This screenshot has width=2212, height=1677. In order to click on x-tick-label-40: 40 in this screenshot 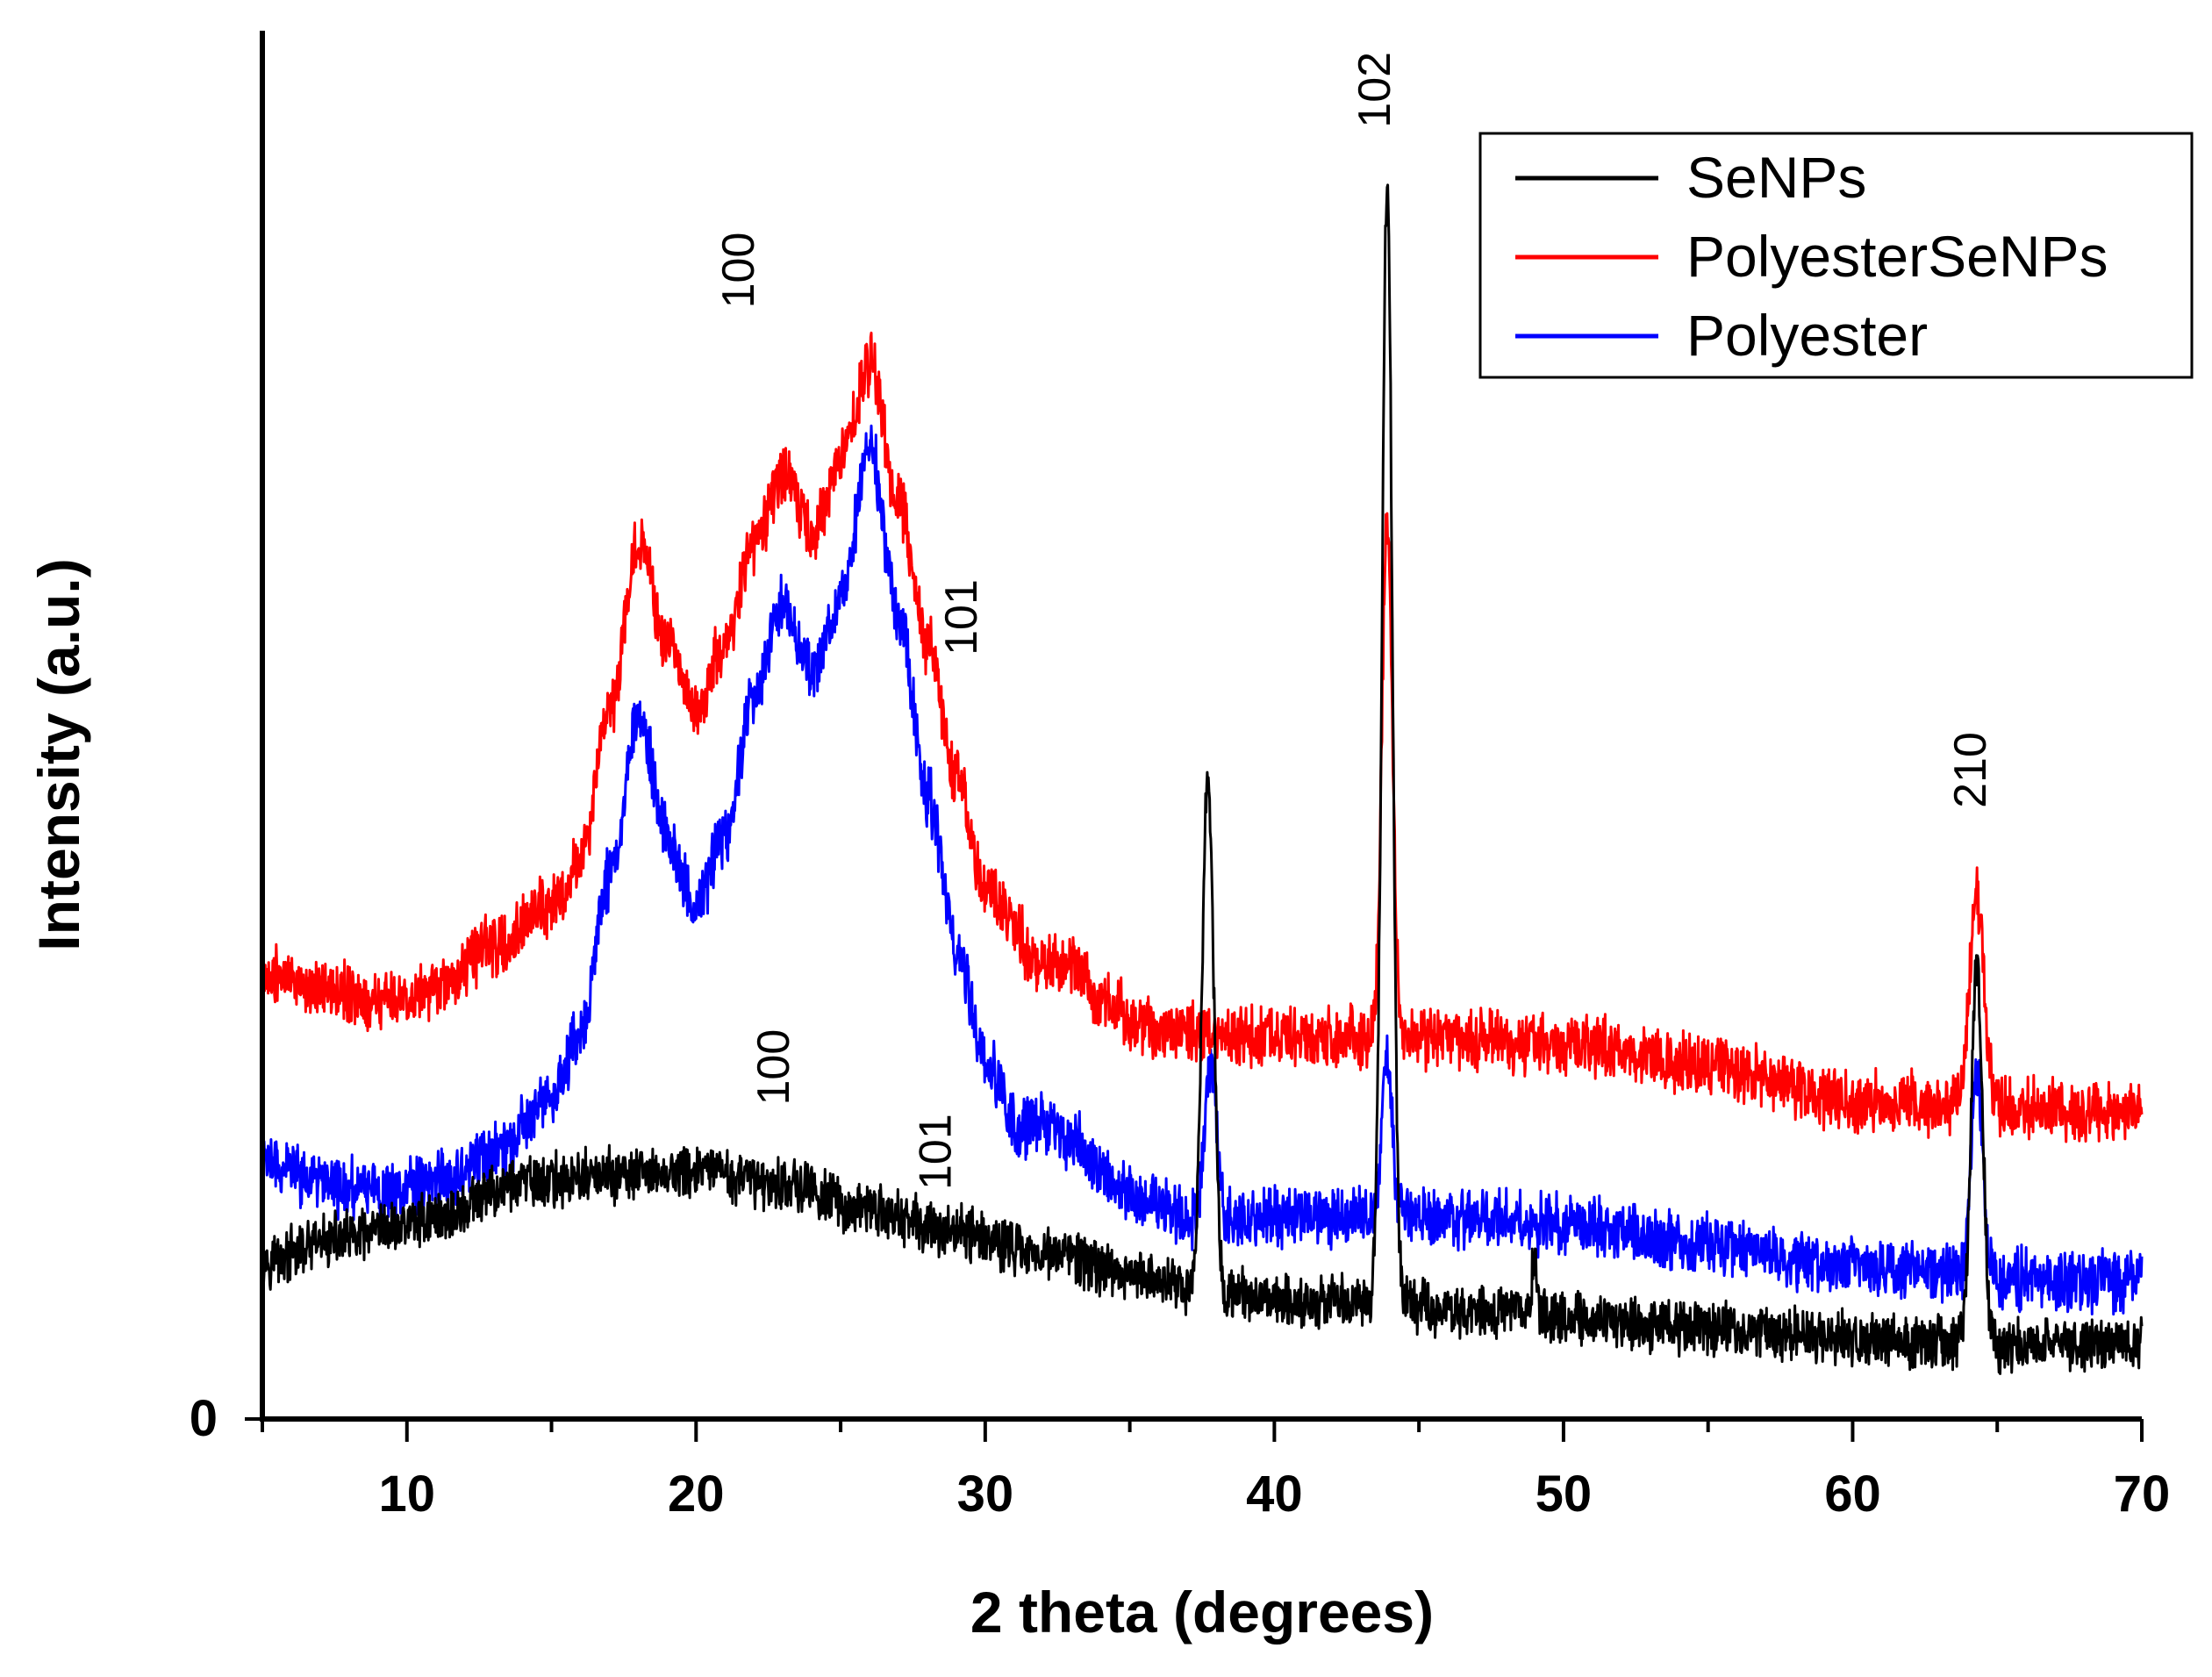, I will do `click(1274, 1494)`.